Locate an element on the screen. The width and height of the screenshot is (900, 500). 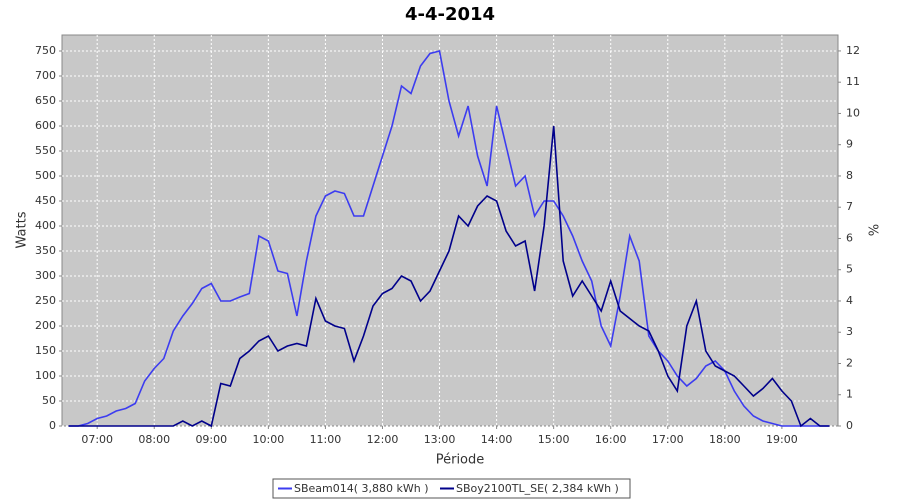
y-tick-label: 650 is located at coordinates (45, 100).